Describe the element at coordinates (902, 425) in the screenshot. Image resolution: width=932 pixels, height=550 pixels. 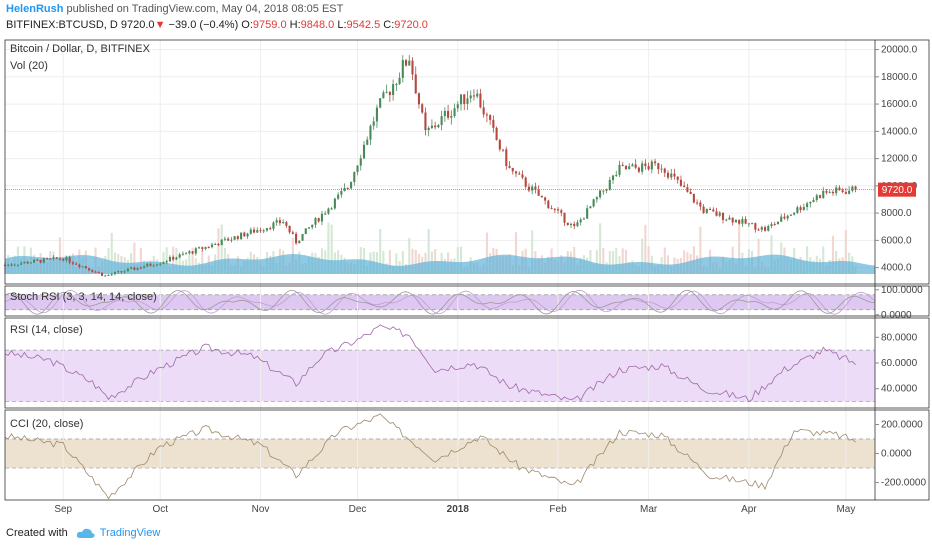
I see `cci-tick-label: 200.0000` at that location.